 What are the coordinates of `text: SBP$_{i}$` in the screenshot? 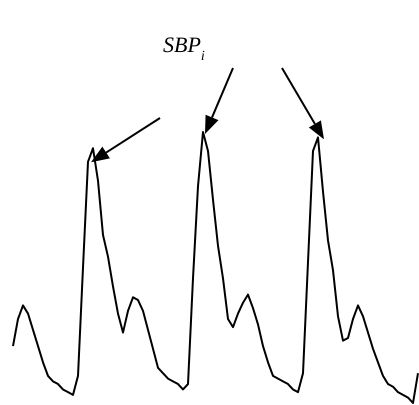 It's located at (184, 48).